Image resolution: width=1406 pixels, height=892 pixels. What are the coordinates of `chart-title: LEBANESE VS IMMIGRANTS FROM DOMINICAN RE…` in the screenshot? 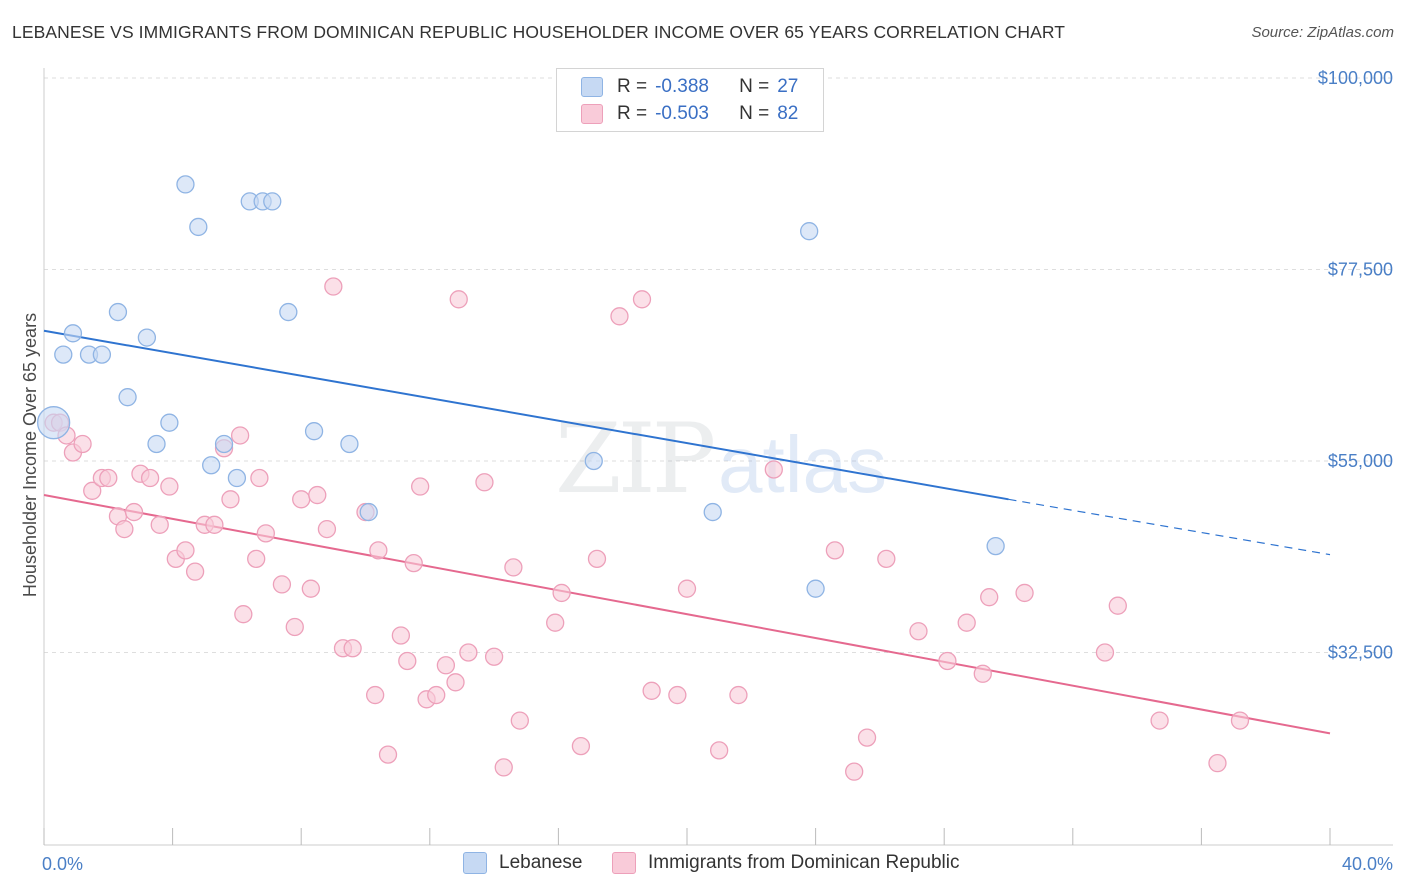 It's located at (539, 32).